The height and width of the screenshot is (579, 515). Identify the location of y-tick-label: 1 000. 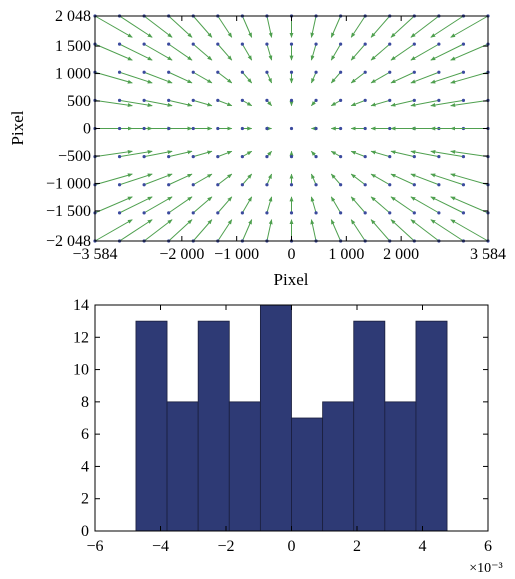
(73, 74).